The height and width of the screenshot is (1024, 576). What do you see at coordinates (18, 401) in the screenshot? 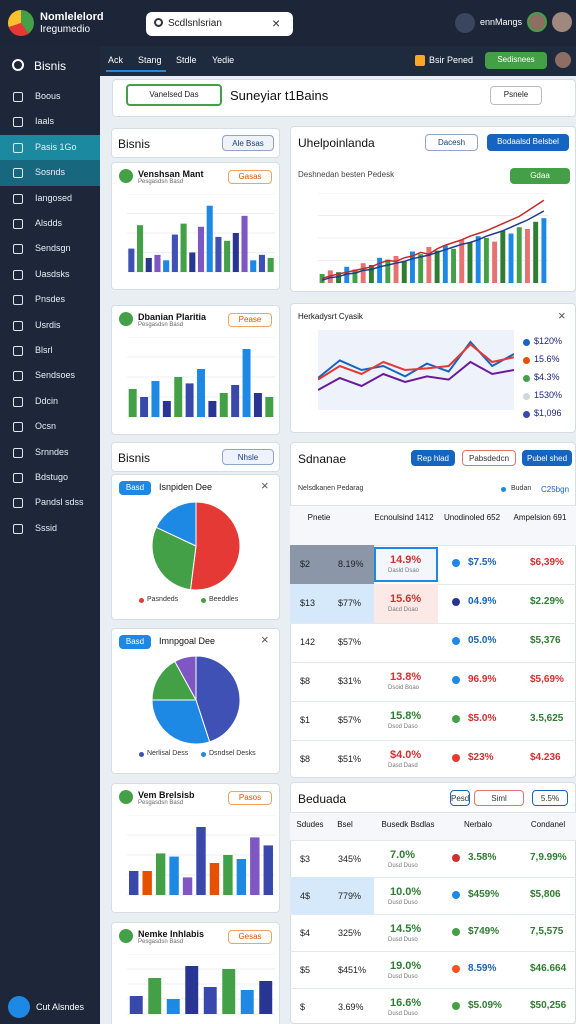
I see `sidebar-icon` at bounding box center [18, 401].